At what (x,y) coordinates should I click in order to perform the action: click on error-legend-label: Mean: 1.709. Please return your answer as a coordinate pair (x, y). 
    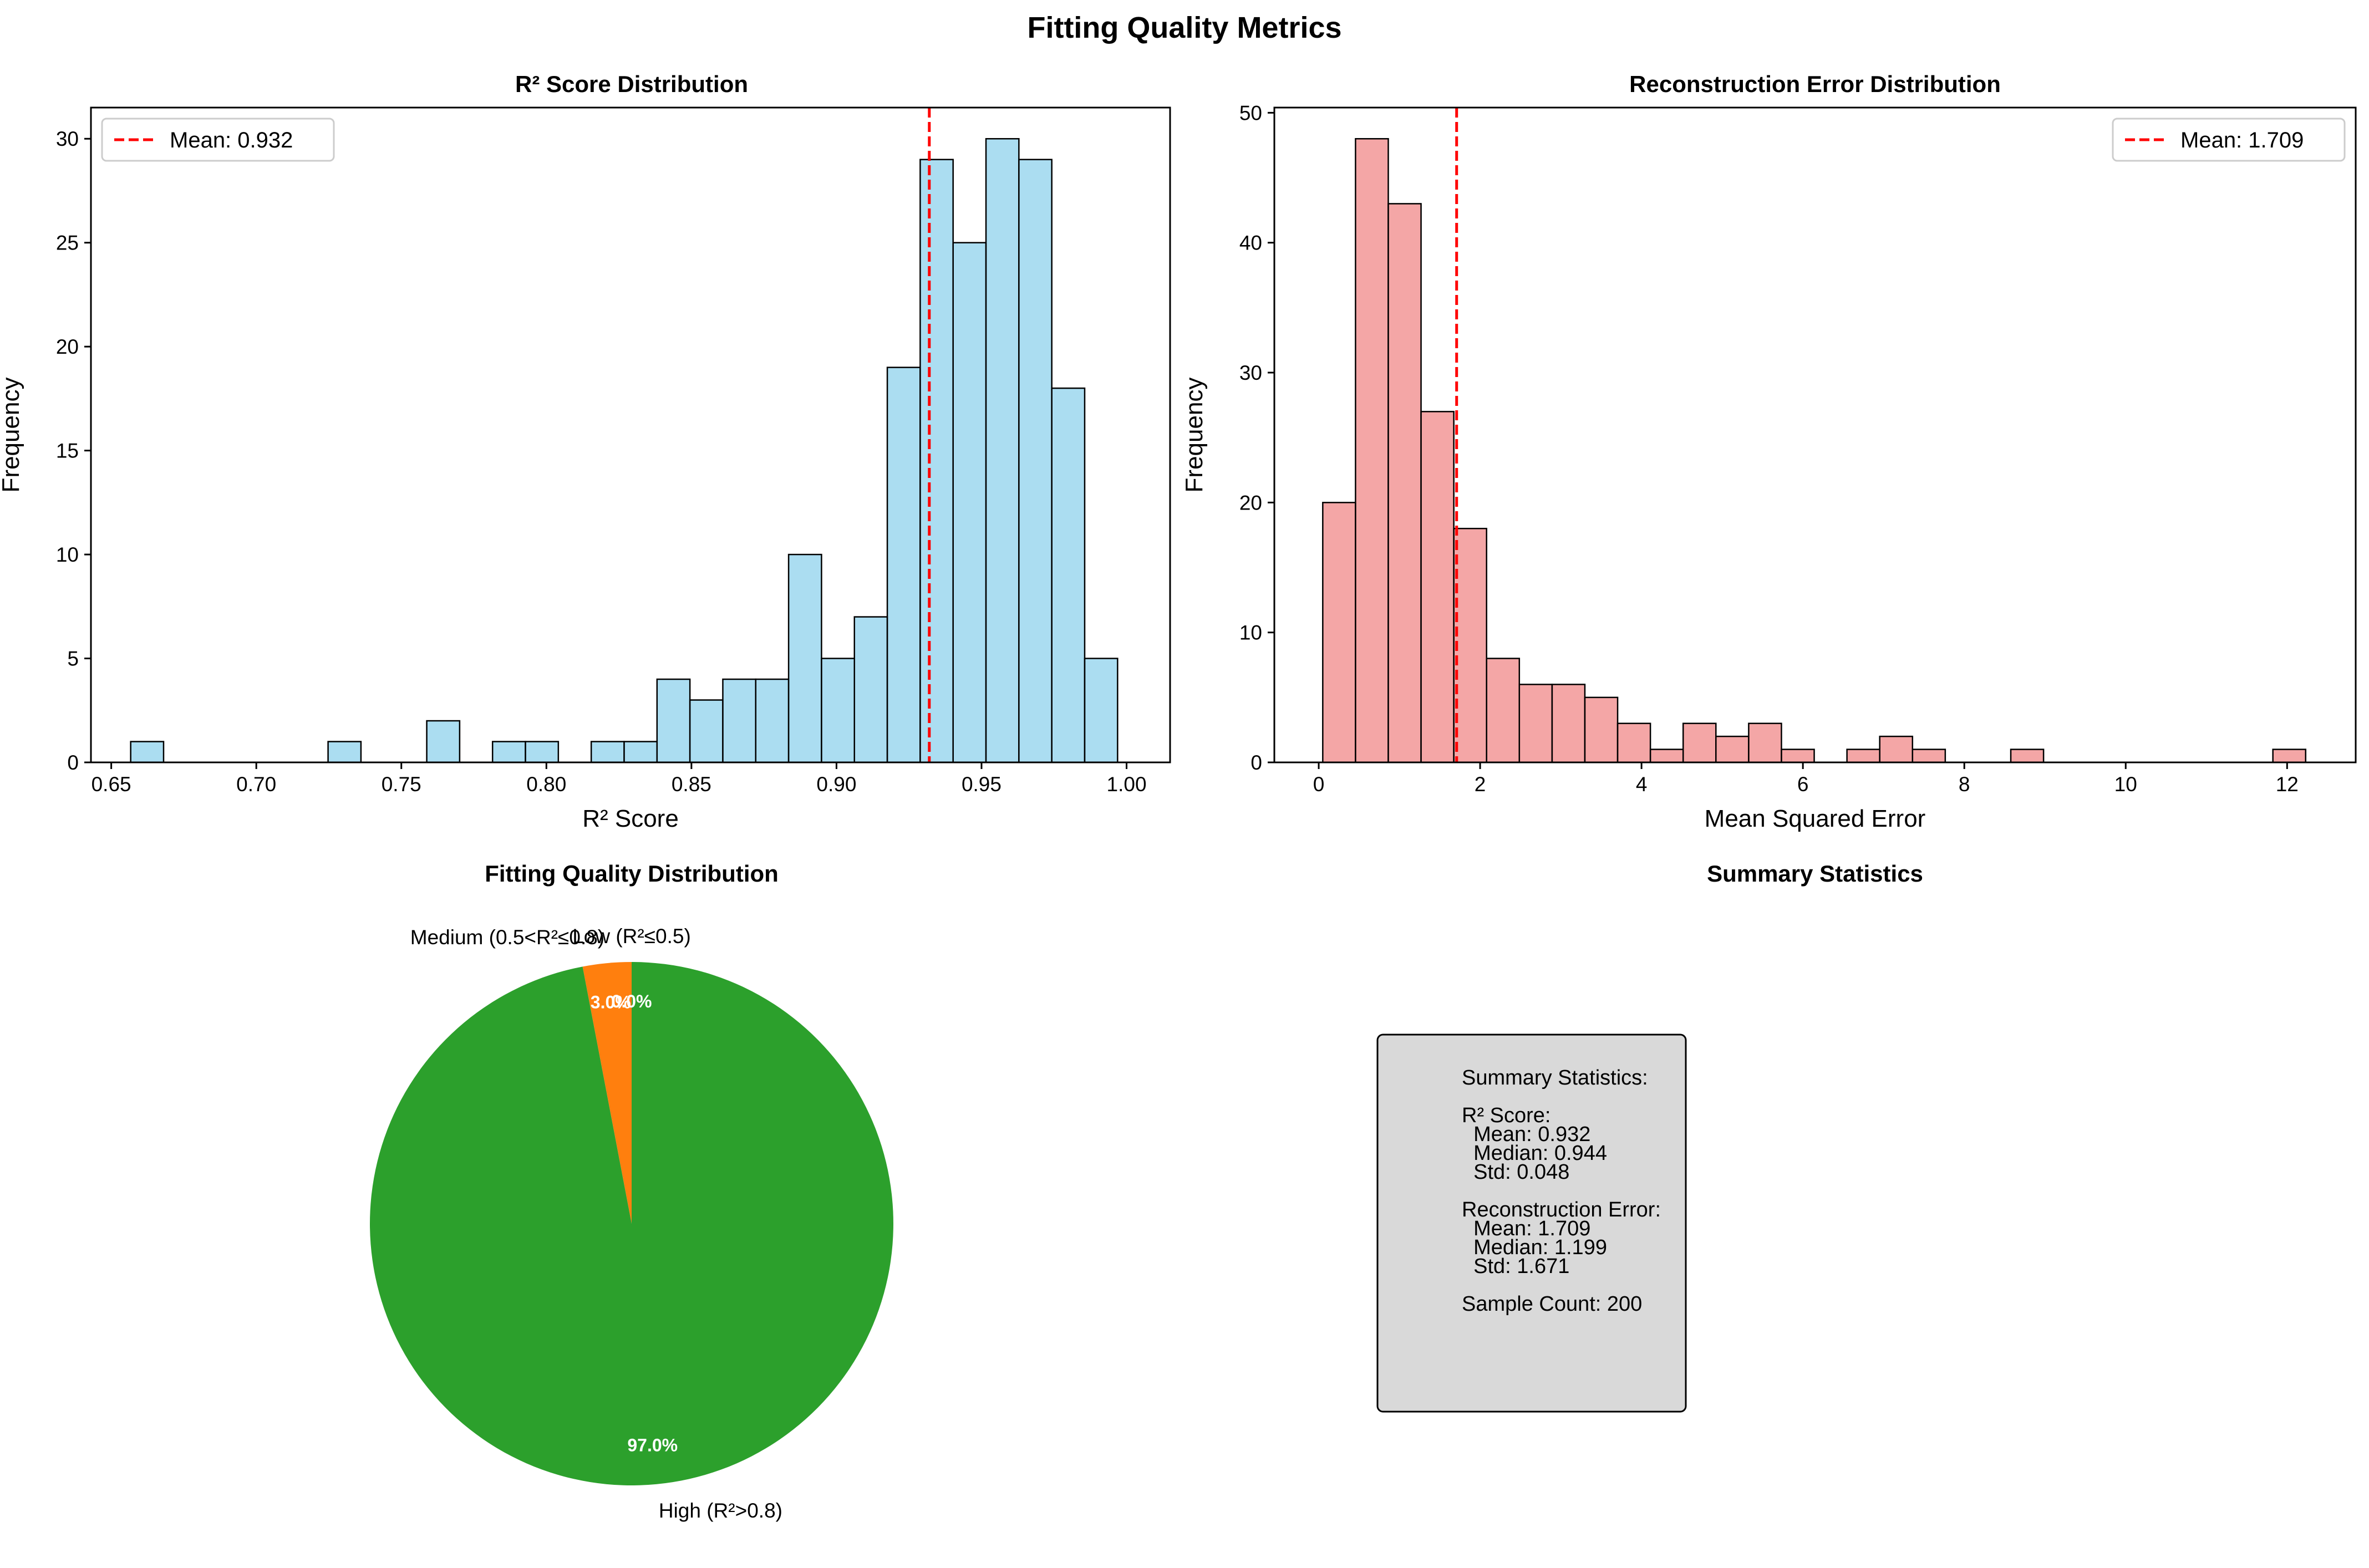
    Looking at the image, I should click on (2242, 140).